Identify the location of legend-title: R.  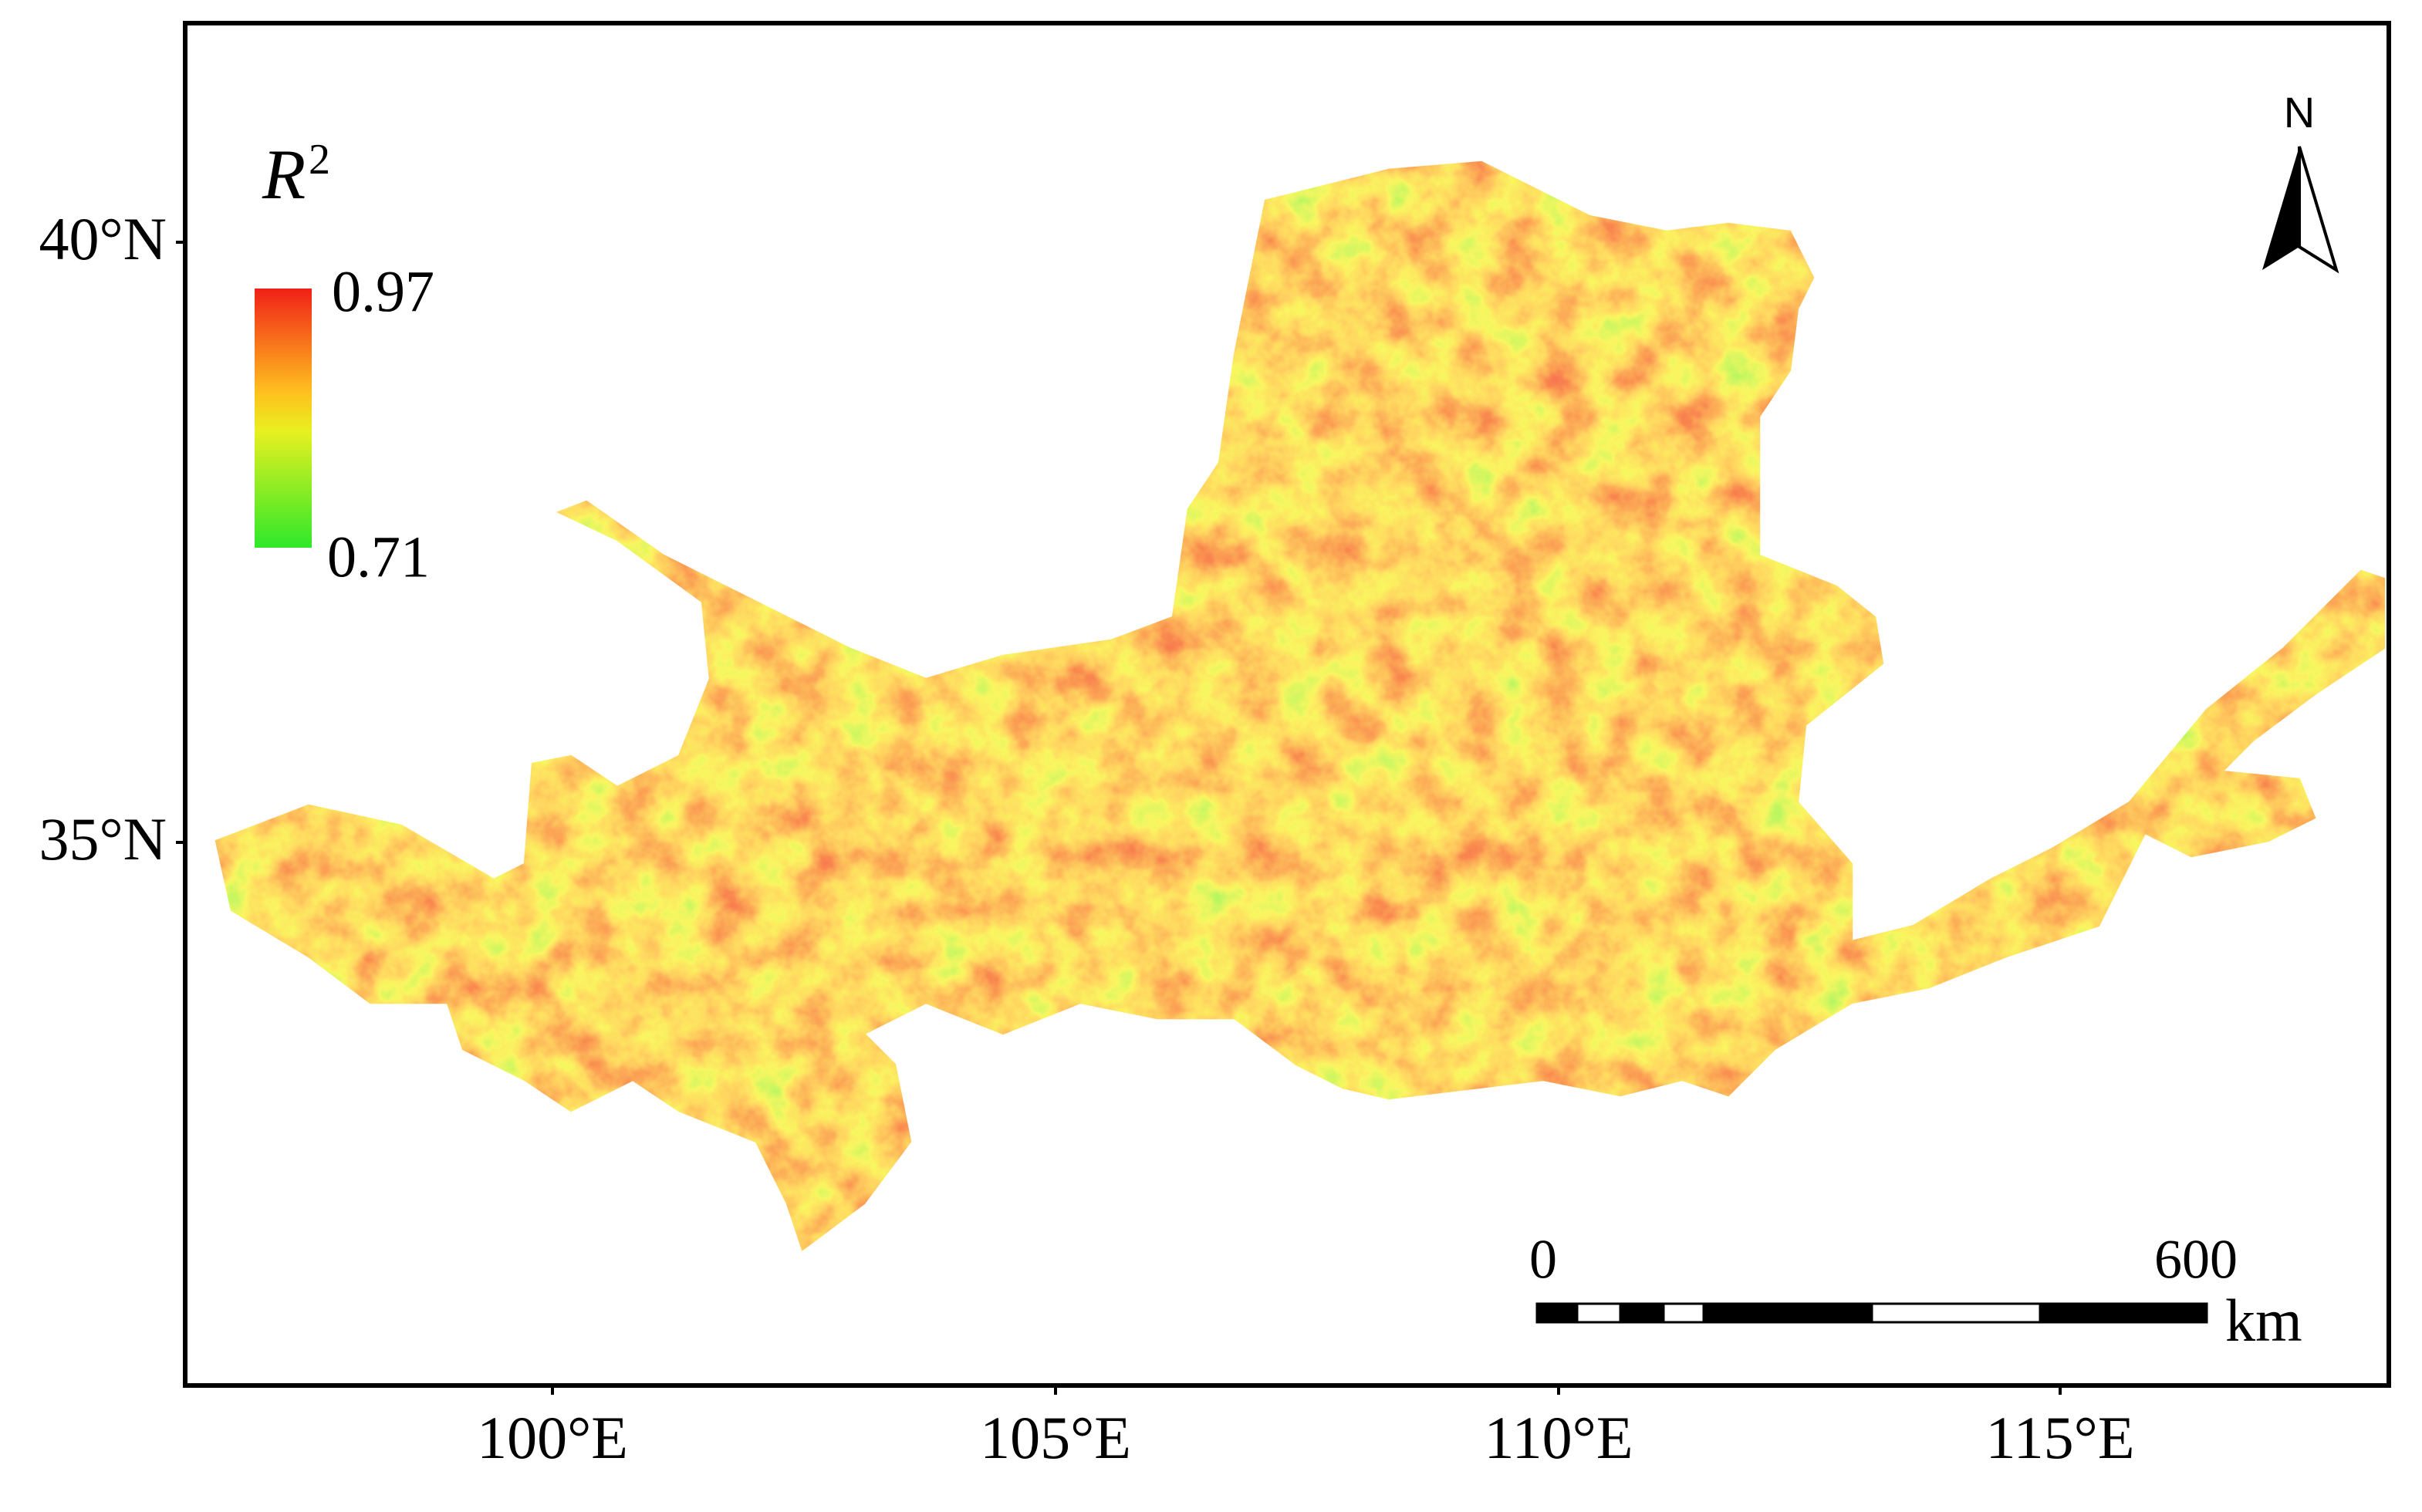
(284, 174).